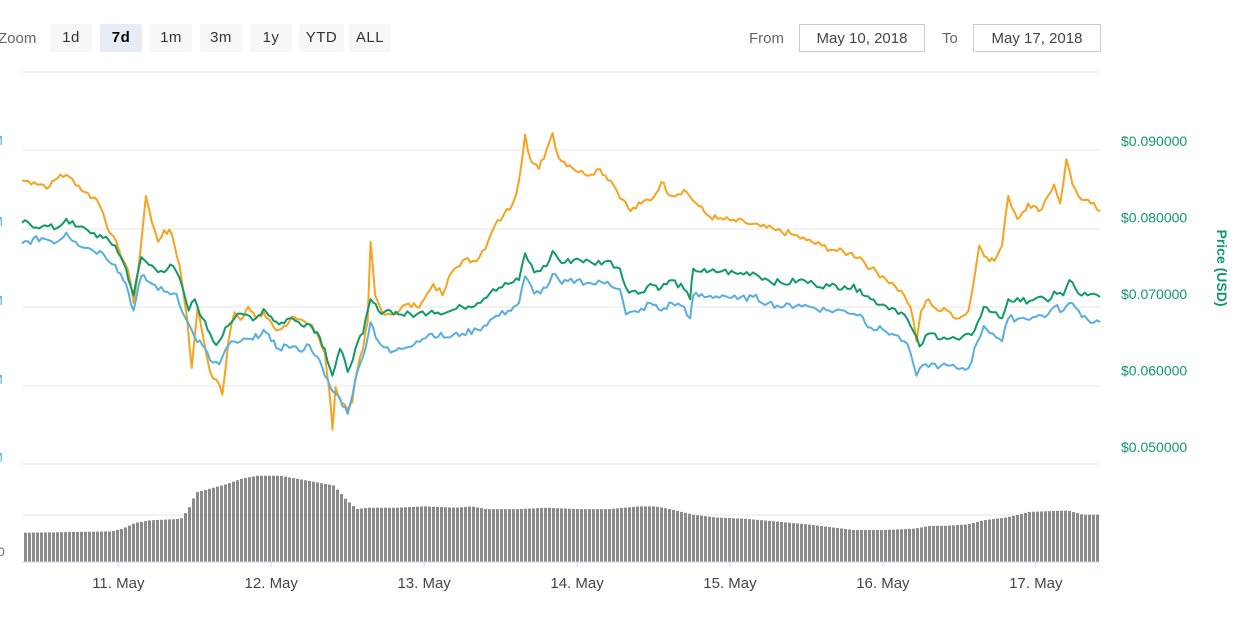 The width and height of the screenshot is (1240, 622). I want to click on to-label: To, so click(950, 38).